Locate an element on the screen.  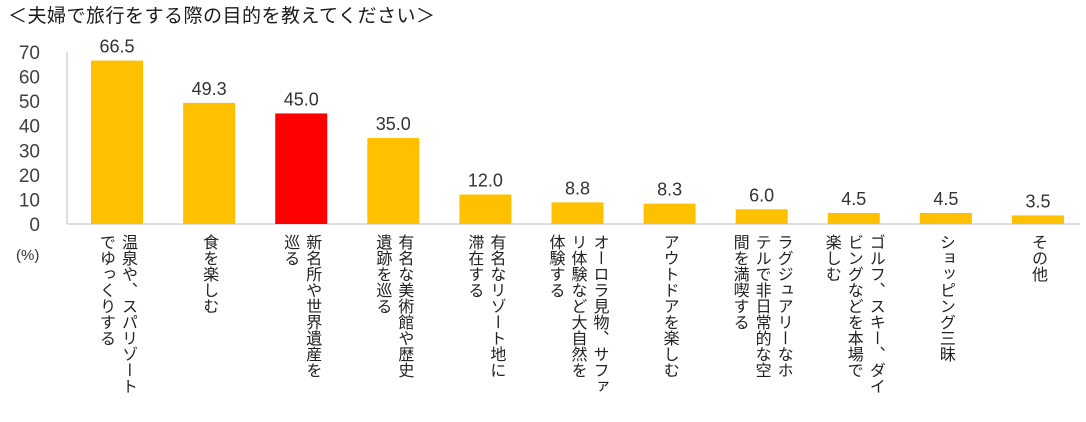
chart-title: ＜夫婦で旅行をする際の目的を教えてください＞ is located at coordinates (222, 16).